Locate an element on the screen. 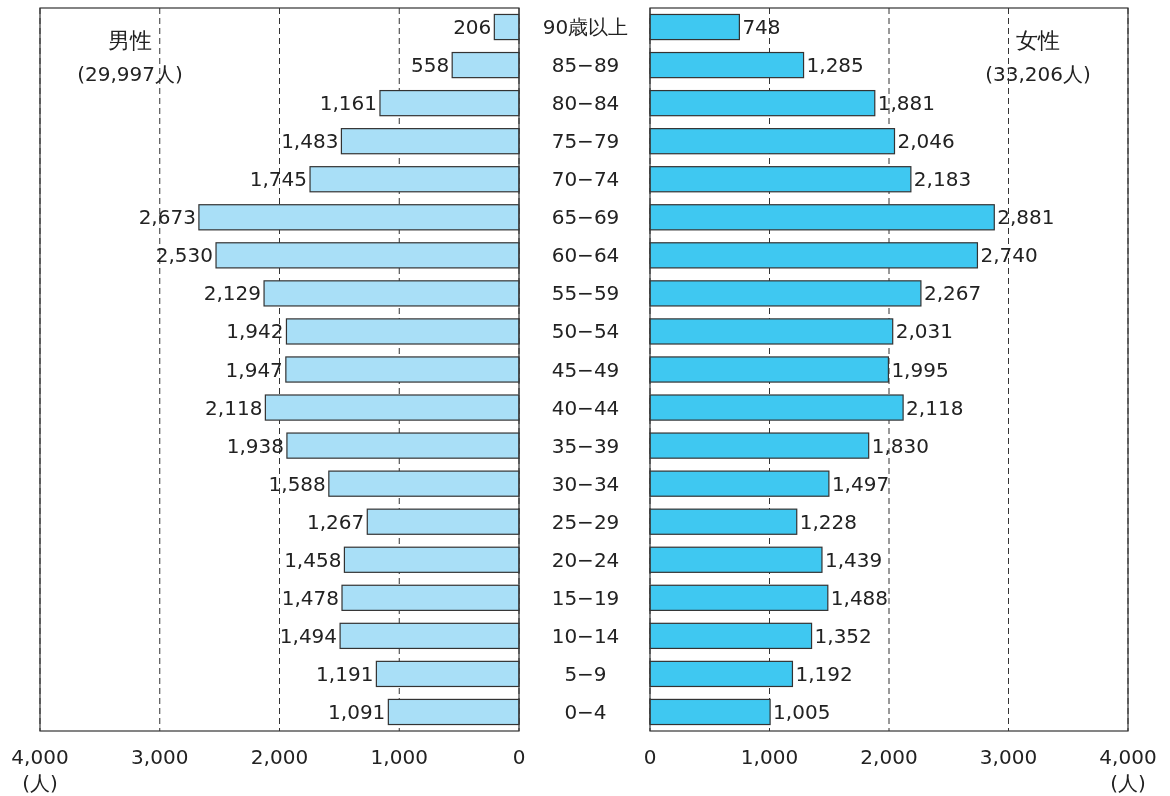 The height and width of the screenshot is (796, 1170). y-tick-label: 15−19 is located at coordinates (585, 597).